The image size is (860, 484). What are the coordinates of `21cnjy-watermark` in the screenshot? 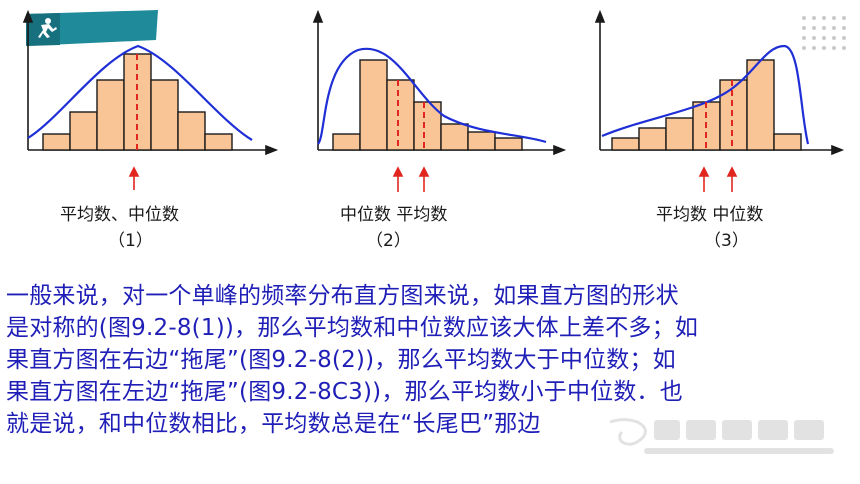 It's located at (721, 436).